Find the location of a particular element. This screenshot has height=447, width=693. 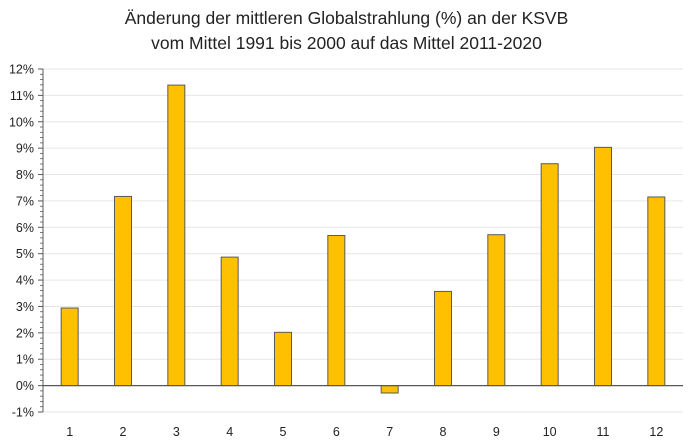

x-tick-label: 8 is located at coordinates (443, 432).